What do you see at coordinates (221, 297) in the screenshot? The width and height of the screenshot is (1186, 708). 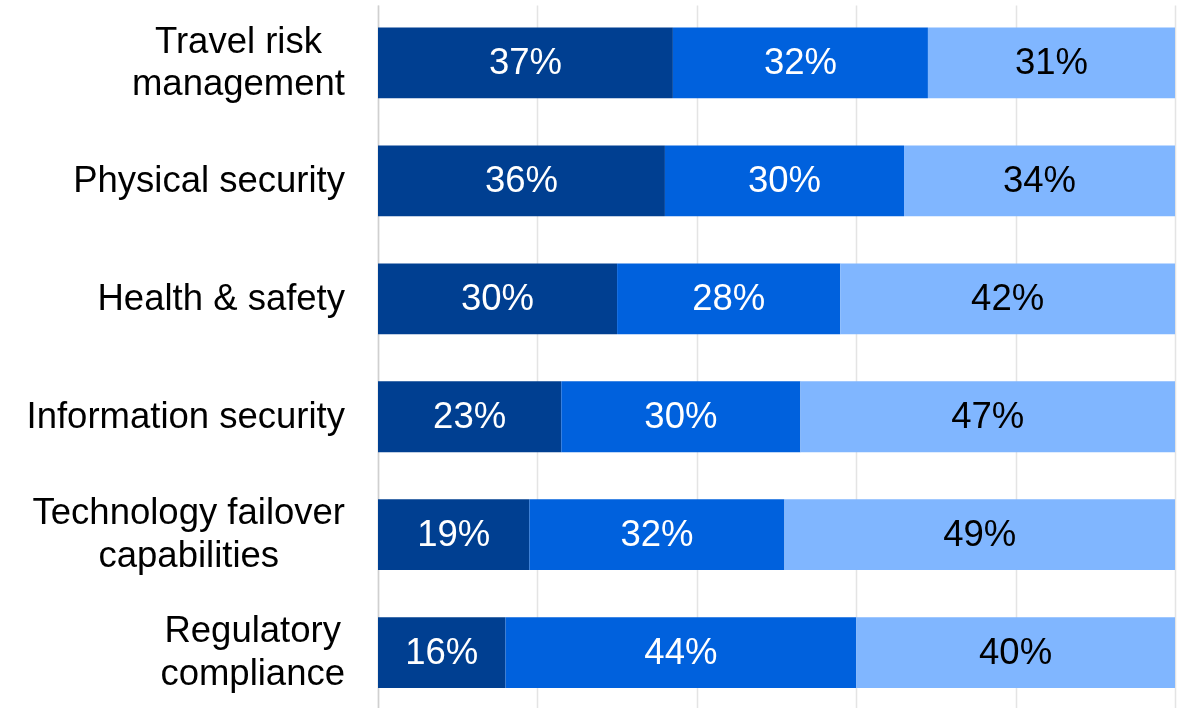 I see `y-tick-label: Health & safety` at bounding box center [221, 297].